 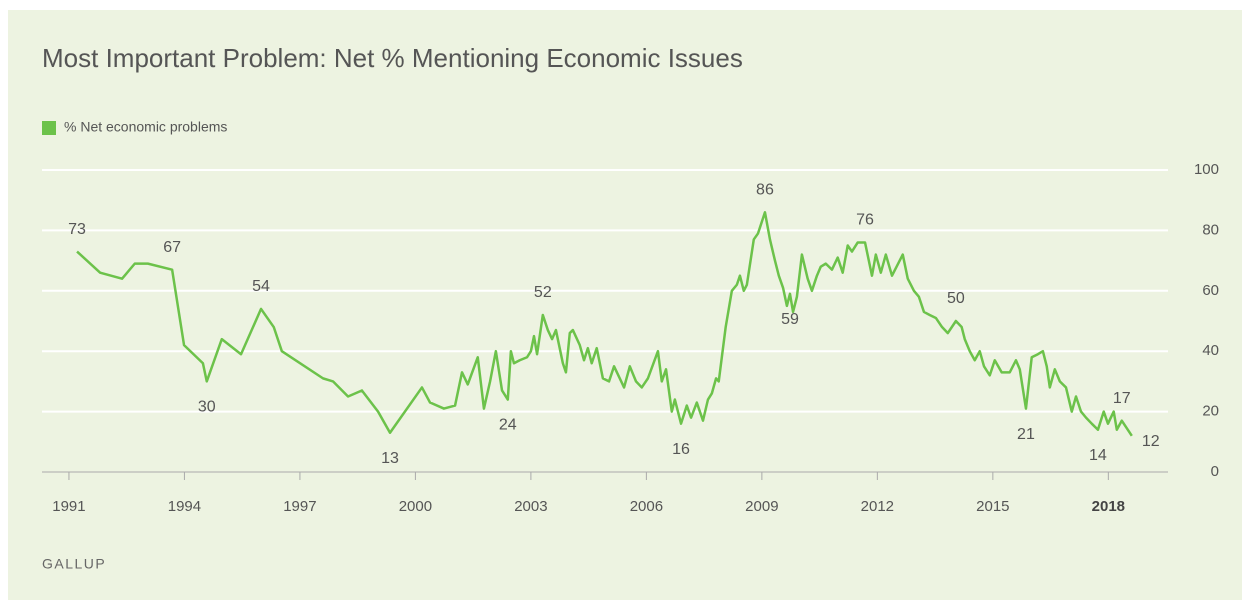 What do you see at coordinates (207, 407) in the screenshot?
I see `data-label: 30` at bounding box center [207, 407].